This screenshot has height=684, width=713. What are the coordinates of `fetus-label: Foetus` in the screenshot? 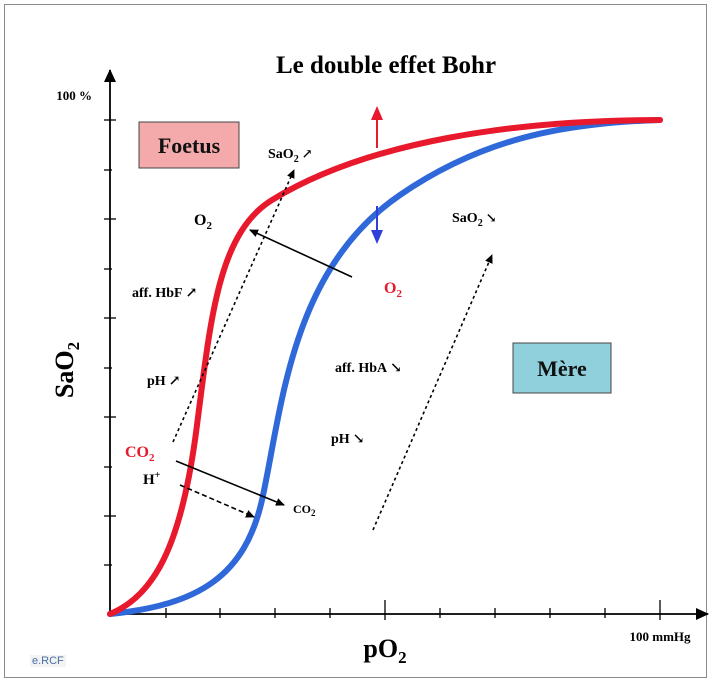 It's located at (189, 145).